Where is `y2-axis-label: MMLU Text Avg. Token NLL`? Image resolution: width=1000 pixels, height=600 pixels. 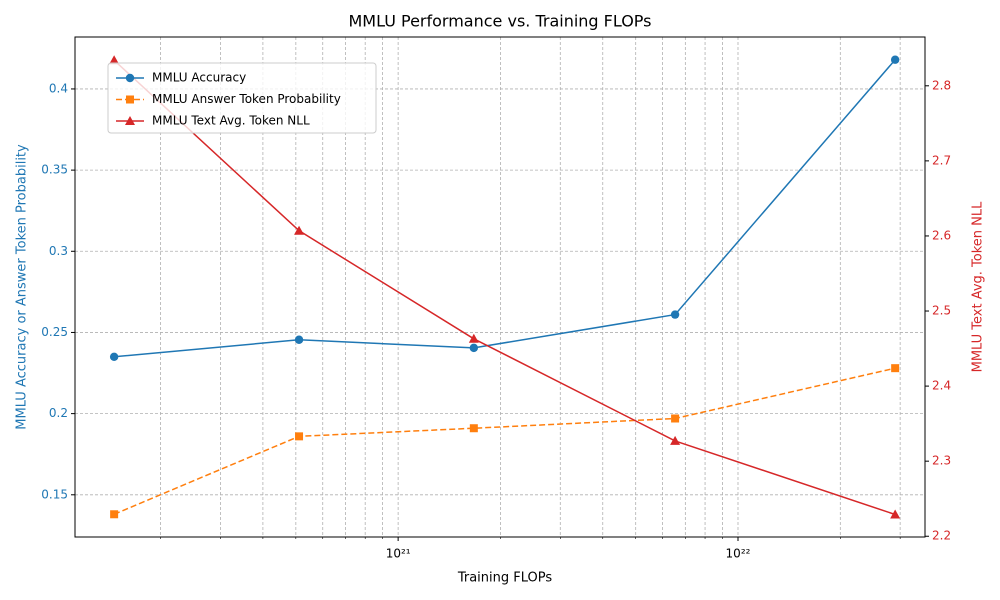 y2-axis-label: MMLU Text Avg. Token NLL is located at coordinates (978, 287).